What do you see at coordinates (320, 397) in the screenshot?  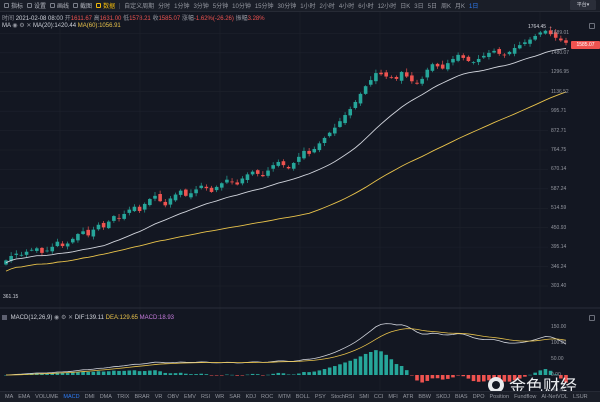 I see `indicator-tab-18: PSY` at bounding box center [320, 397].